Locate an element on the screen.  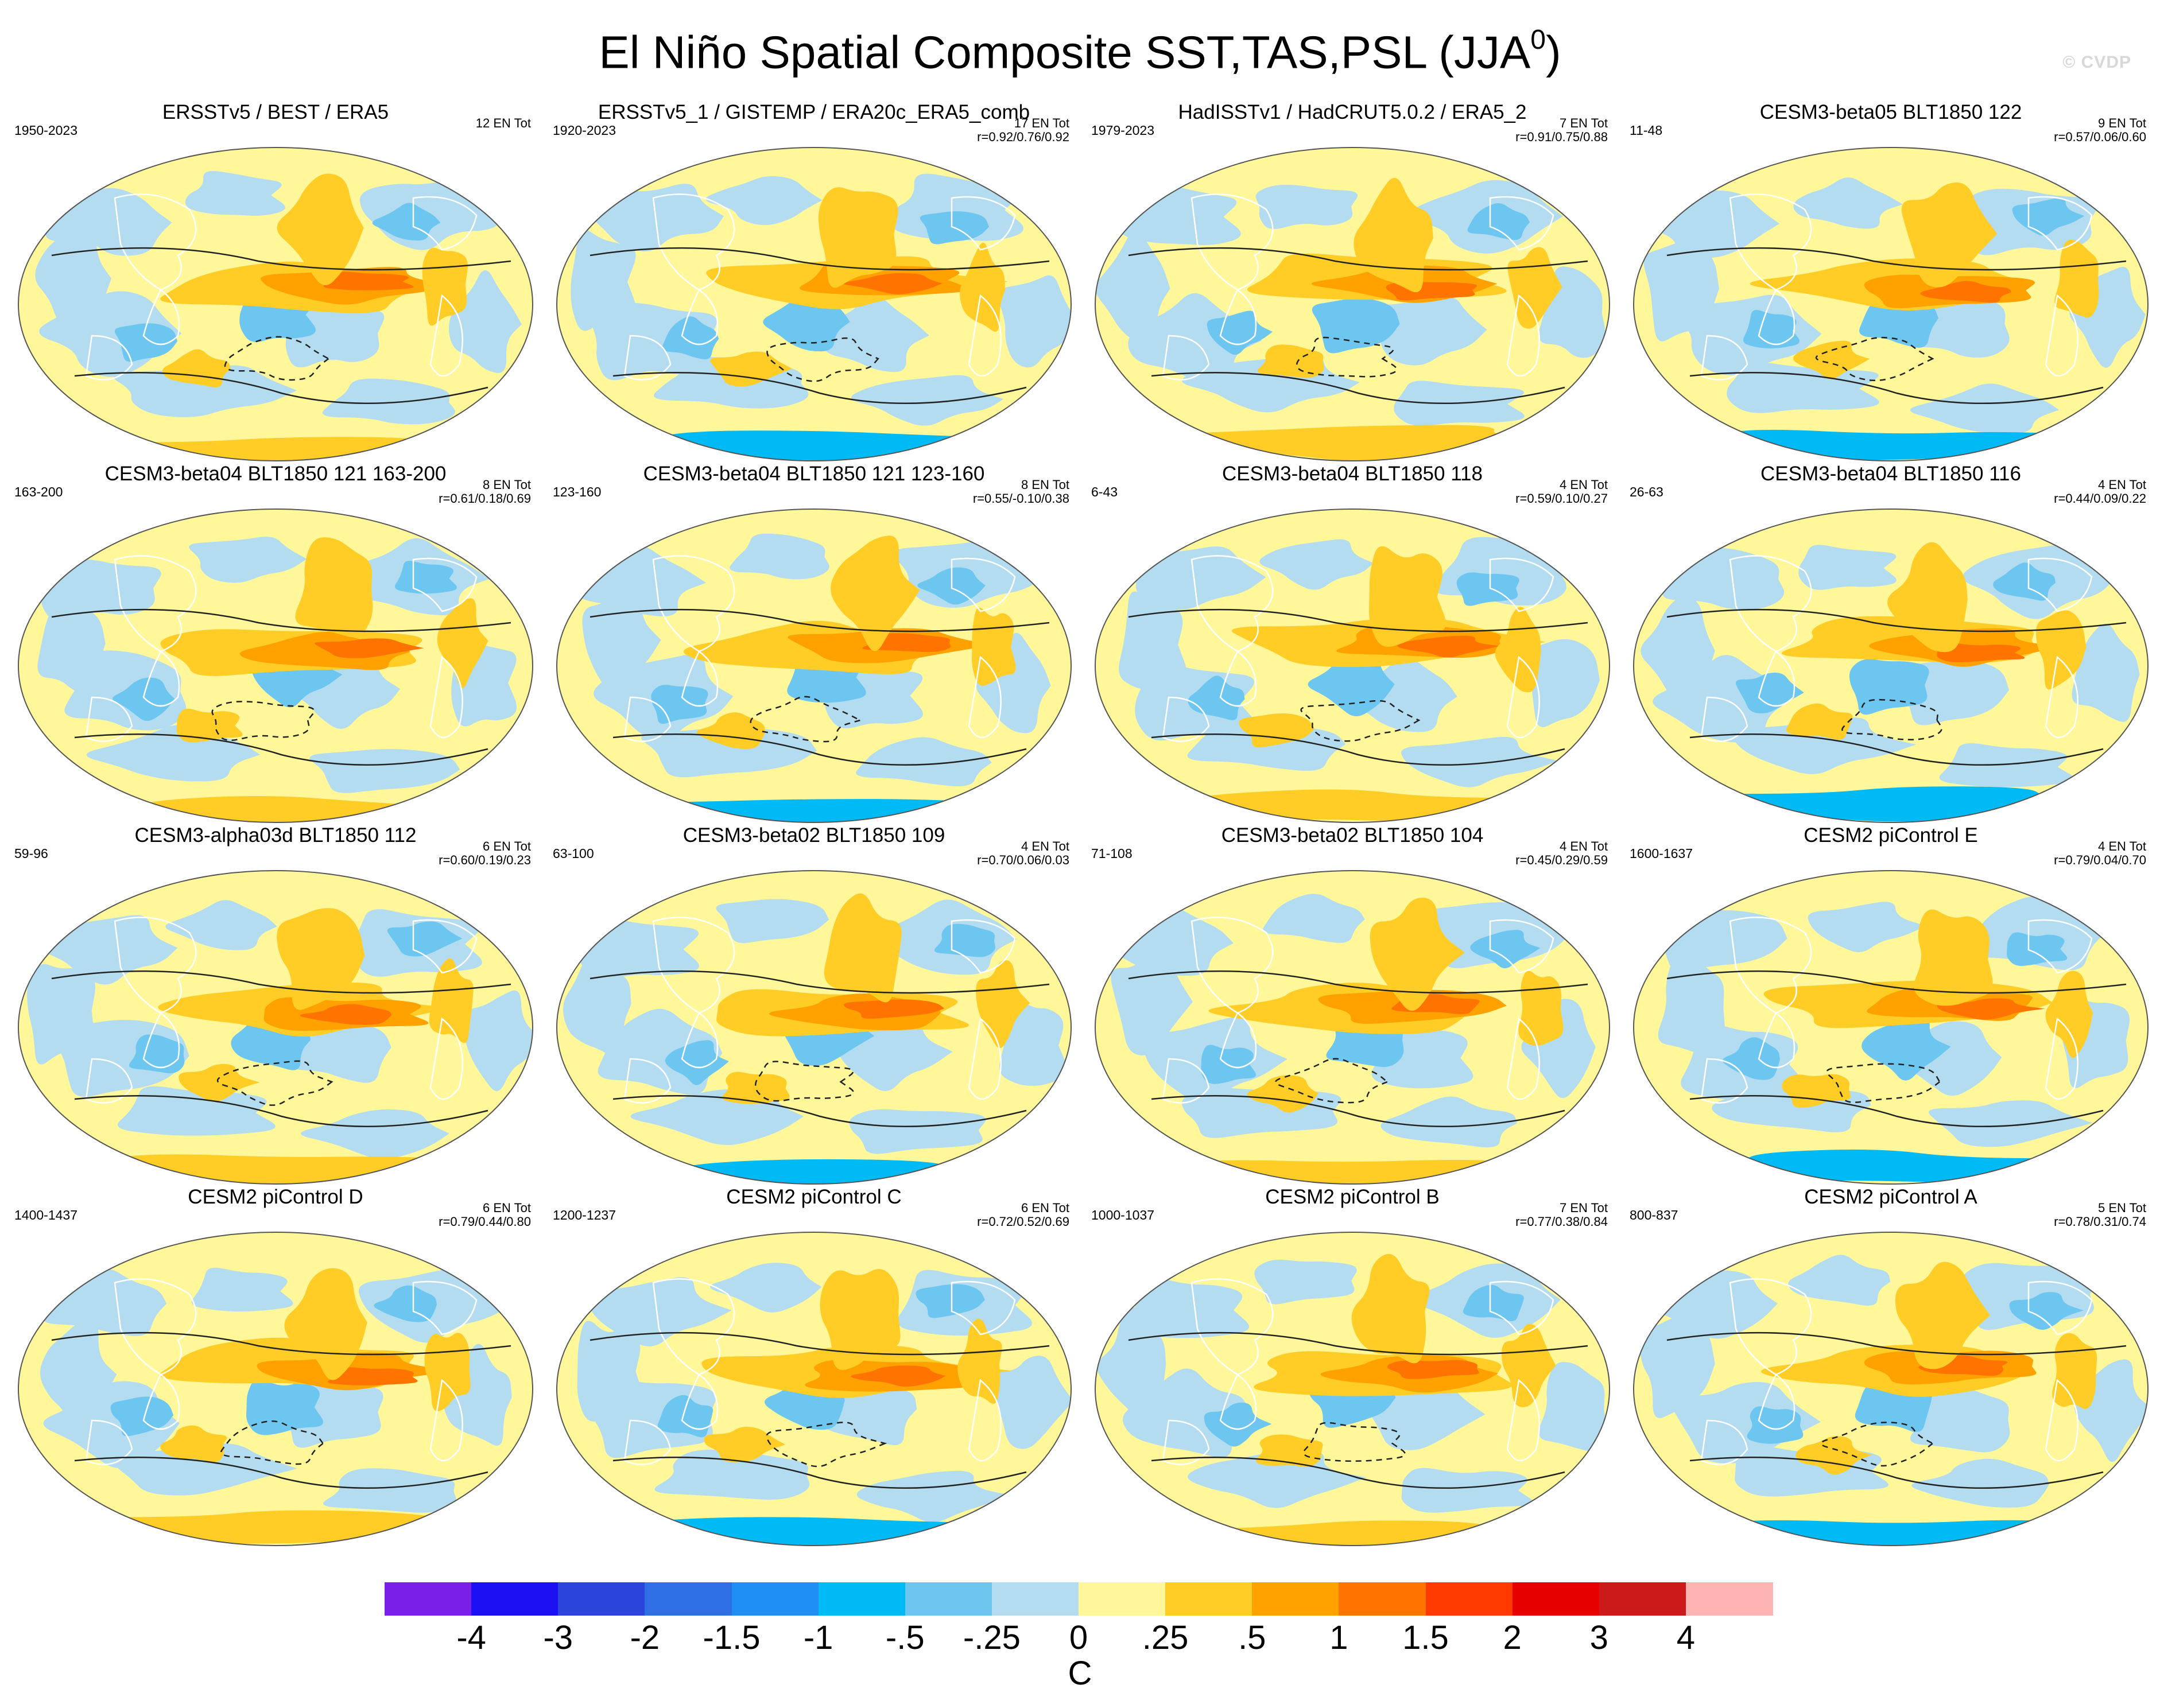
colorbar-tick-label: 4 is located at coordinates (1686, 1637).